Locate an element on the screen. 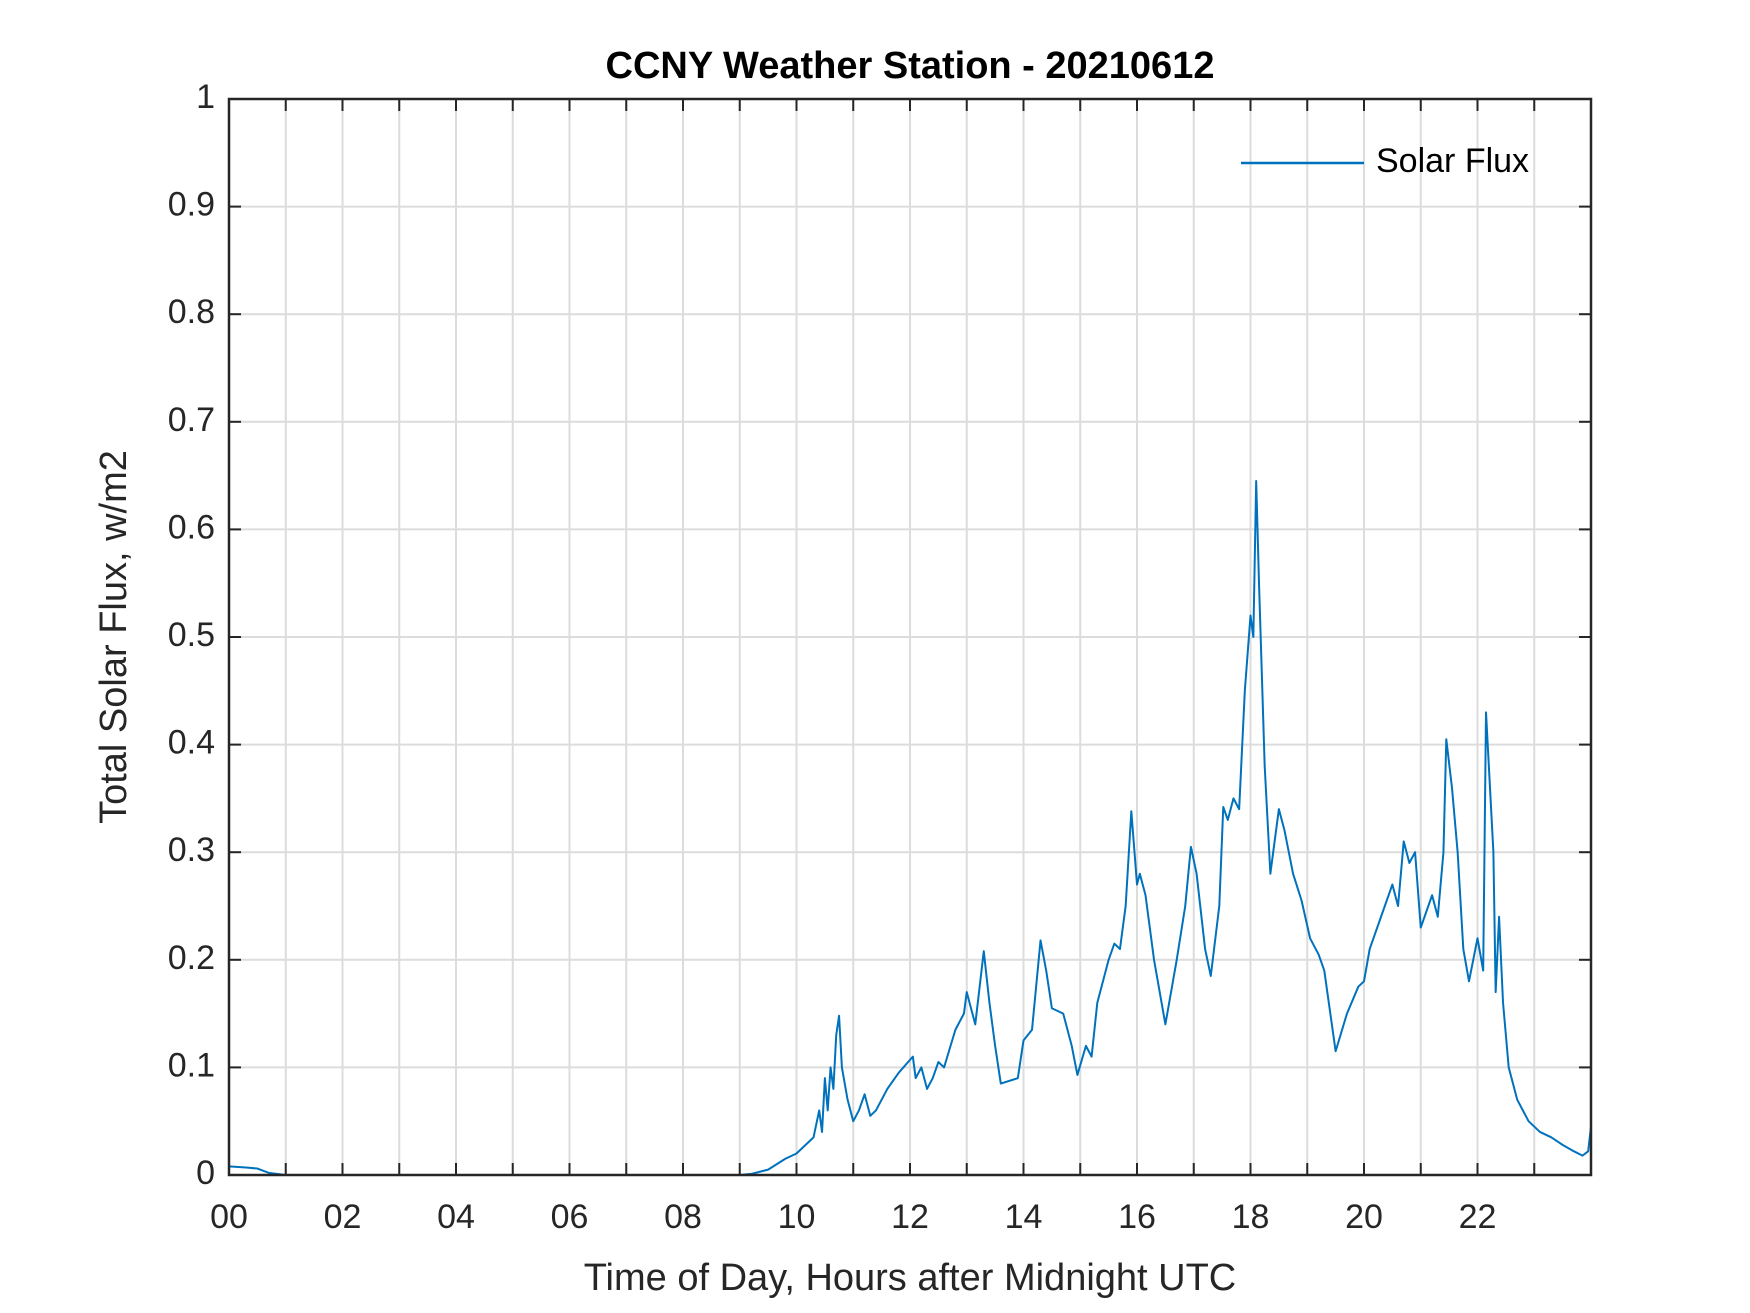  x-tick-label: 14 is located at coordinates (1024, 1217).